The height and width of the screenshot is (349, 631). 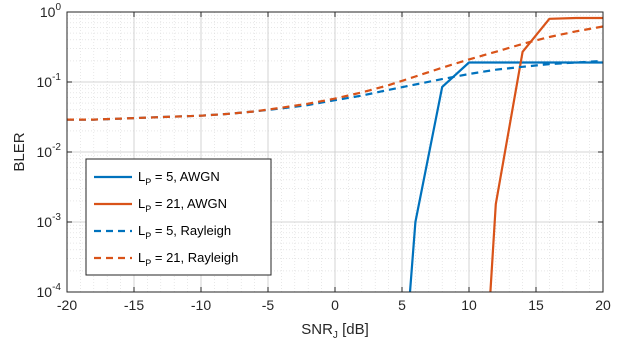 I want to click on x-tick-label: 10, so click(x=469, y=305).